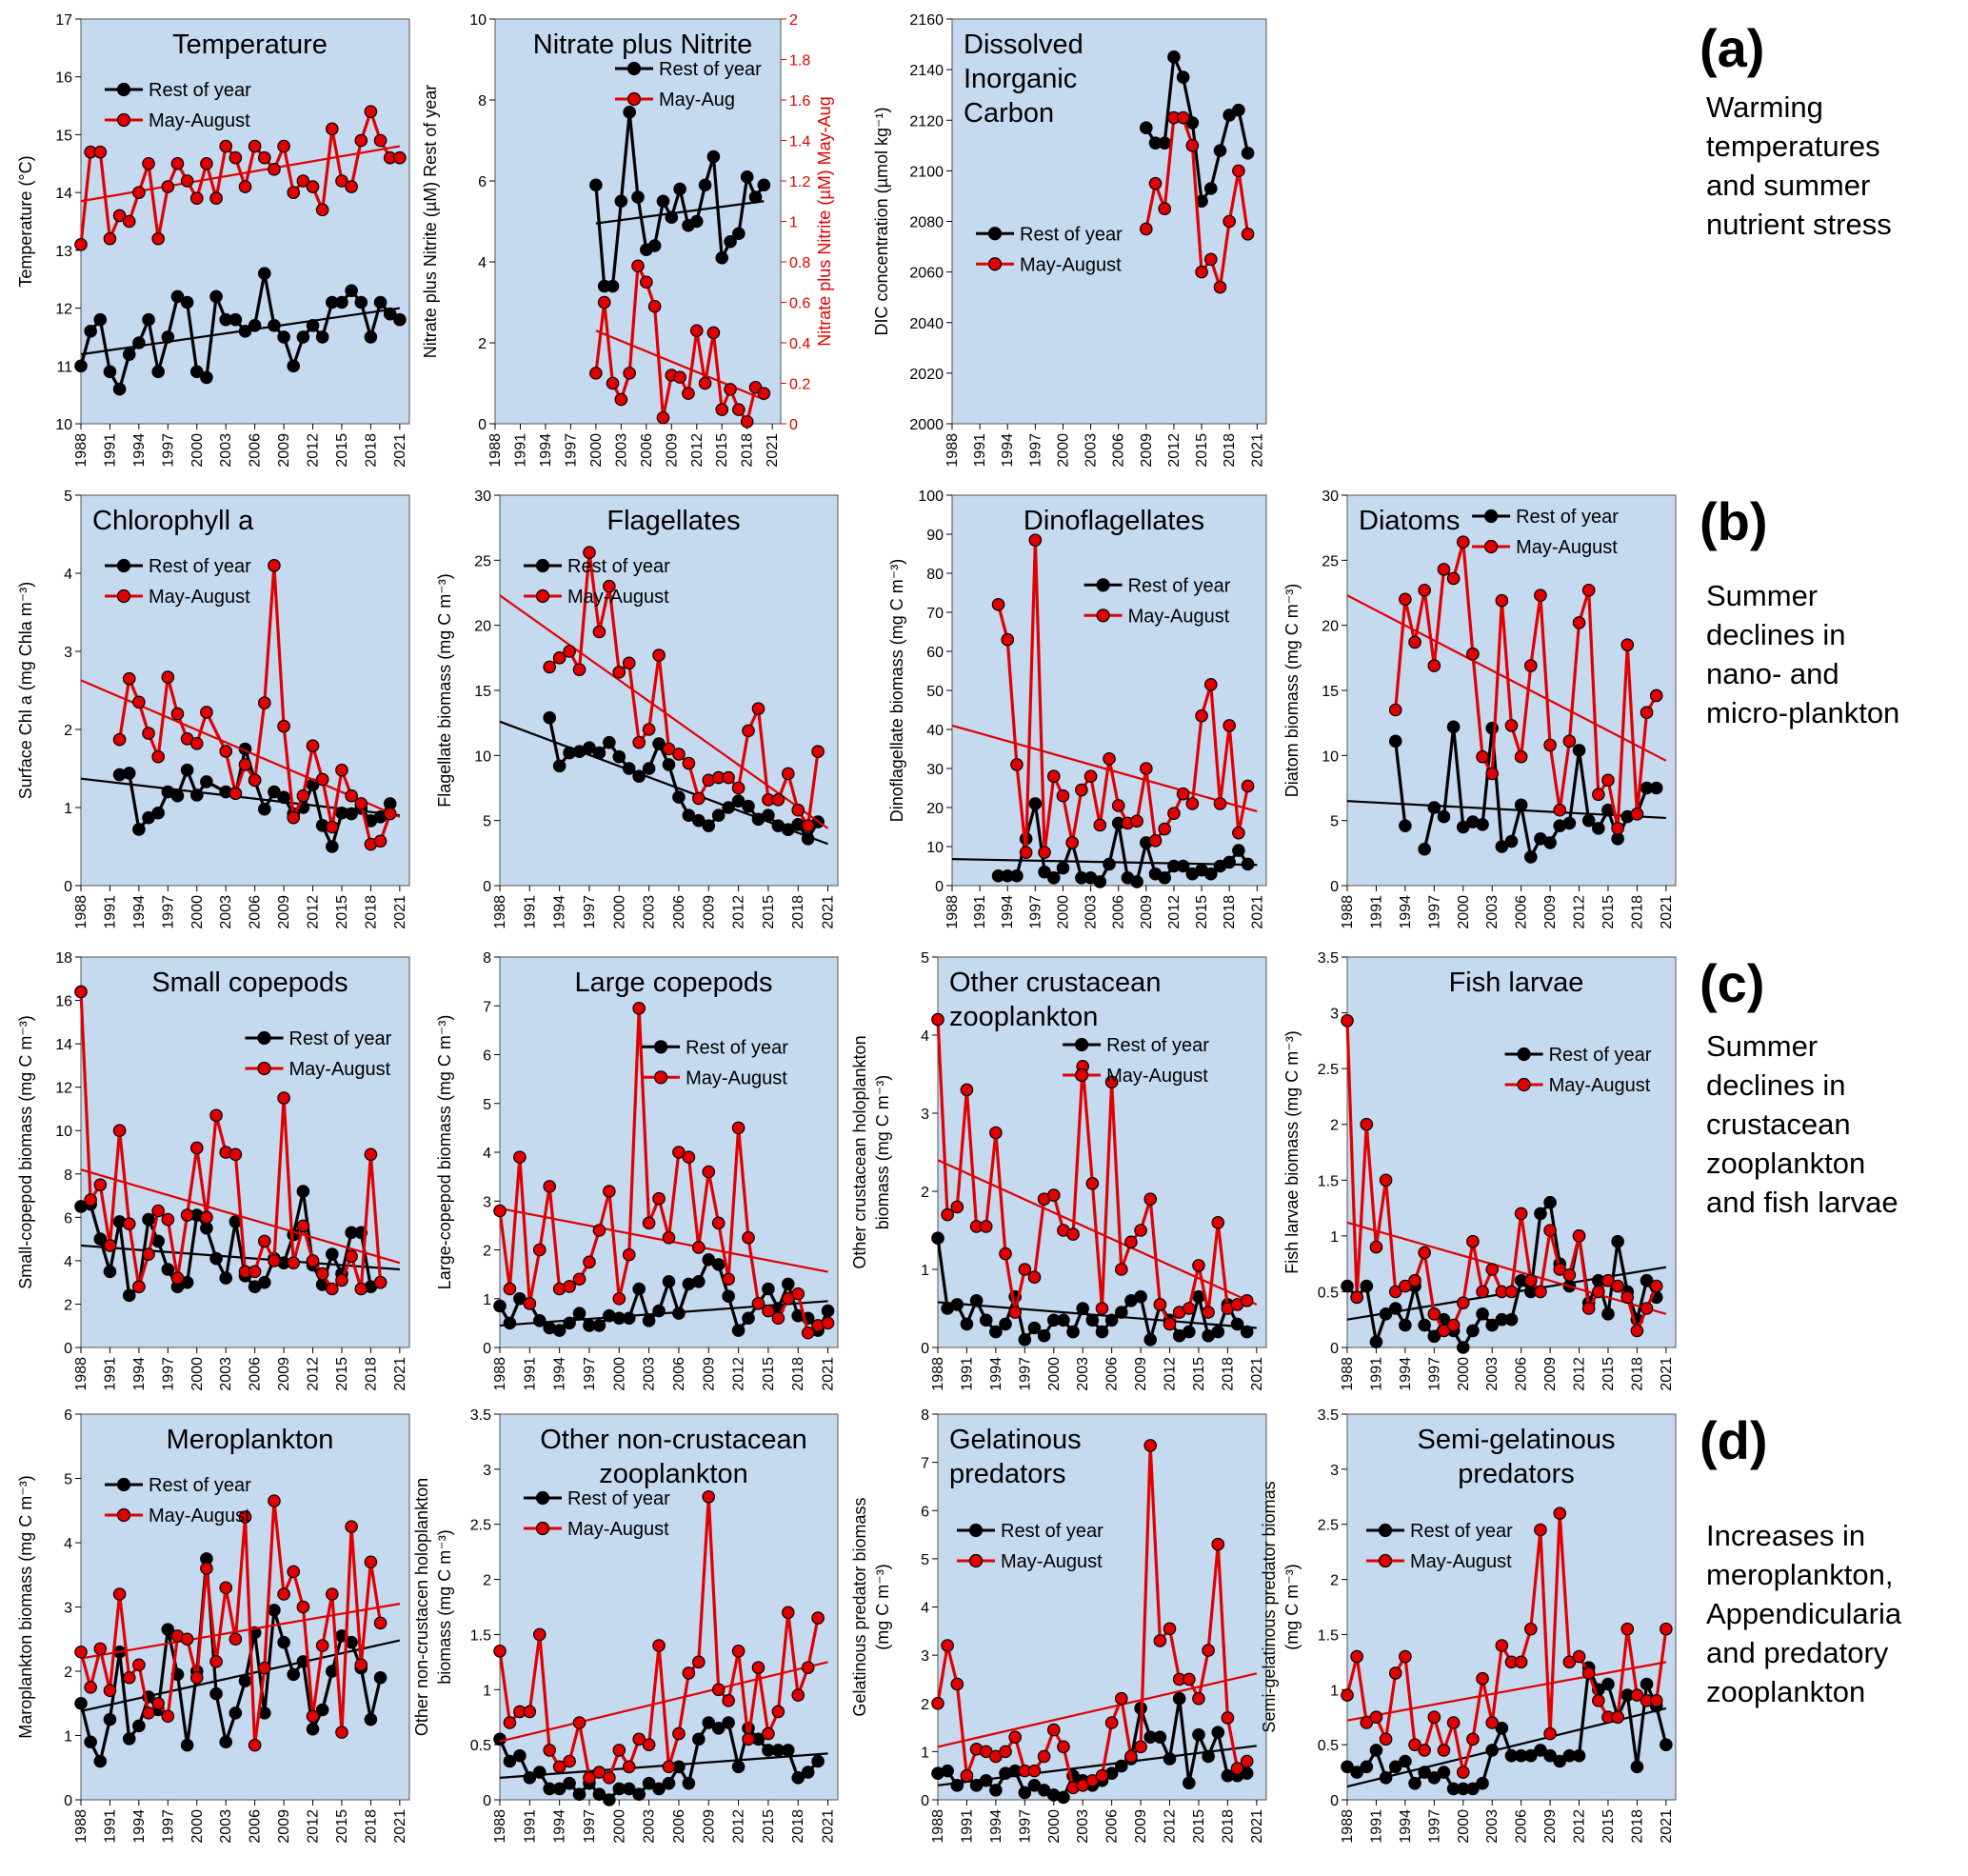 This screenshot has height=1876, width=1968. What do you see at coordinates (596, 450) in the screenshot?
I see `x-tick-label: 2000` at bounding box center [596, 450].